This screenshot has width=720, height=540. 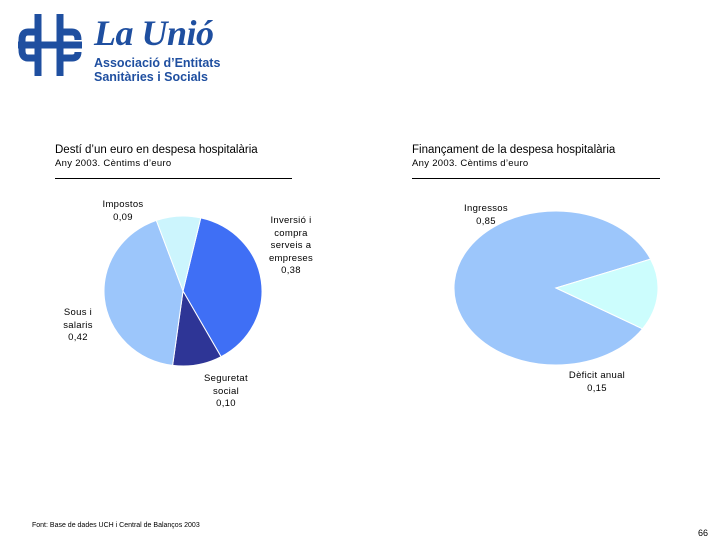 What do you see at coordinates (597, 375) in the screenshot?
I see `slice-label-name: Dèficit anual` at bounding box center [597, 375].